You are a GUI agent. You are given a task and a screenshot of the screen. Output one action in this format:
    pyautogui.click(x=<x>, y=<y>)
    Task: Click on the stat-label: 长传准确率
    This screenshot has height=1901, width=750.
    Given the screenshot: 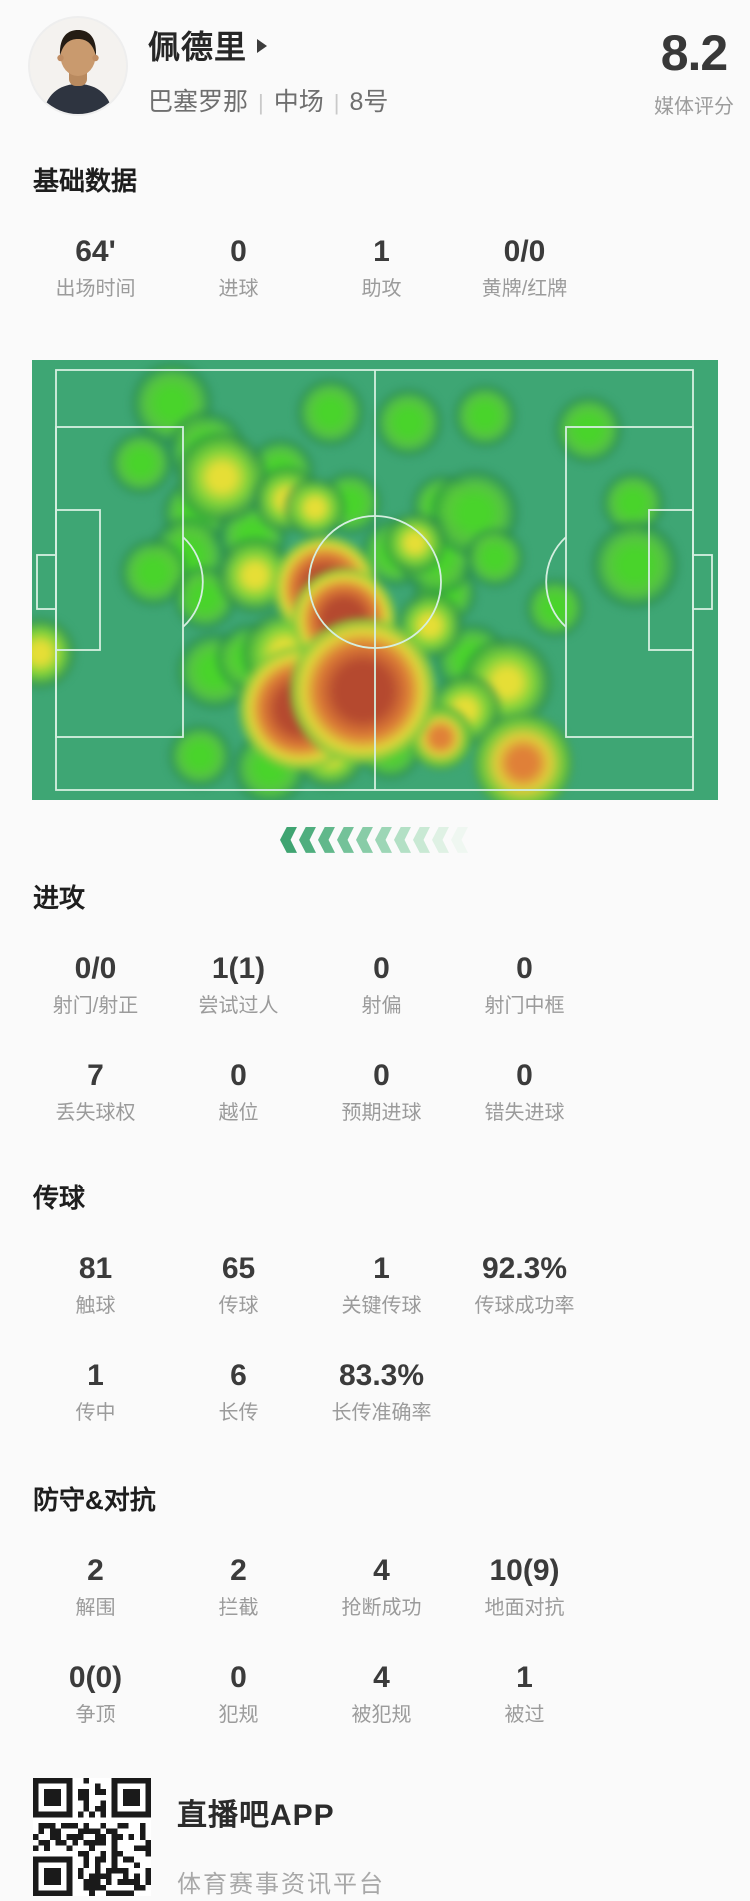 What is the action you would take?
    pyautogui.click(x=381, y=1412)
    